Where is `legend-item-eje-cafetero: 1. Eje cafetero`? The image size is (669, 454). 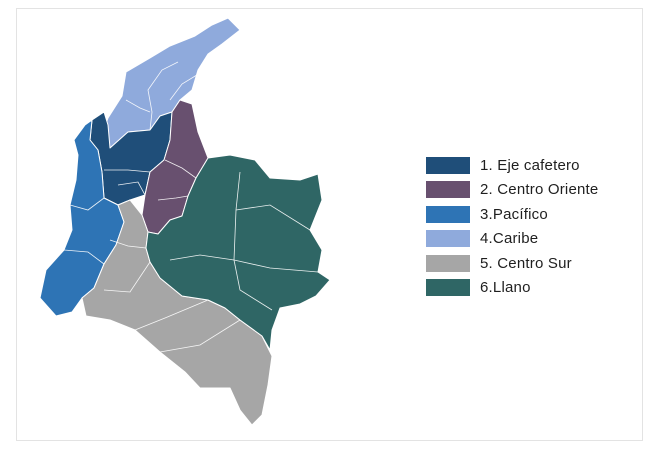 legend-item-eje-cafetero: 1. Eje cafetero is located at coordinates (512, 165).